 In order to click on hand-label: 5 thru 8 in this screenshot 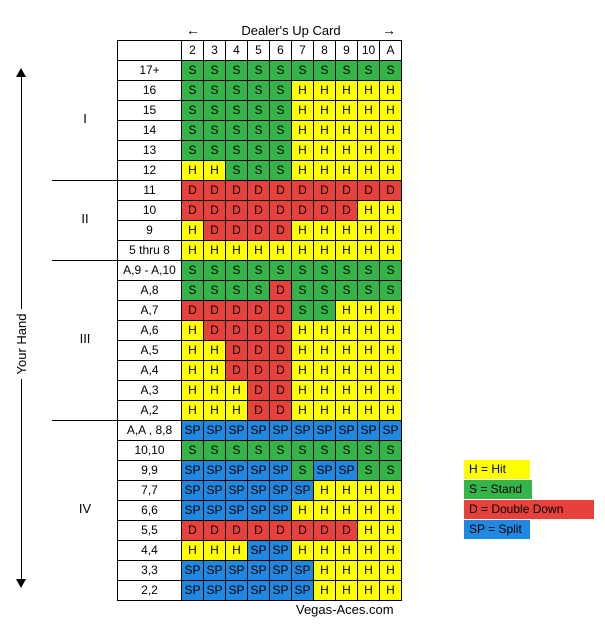, I will do `click(149, 250)`.